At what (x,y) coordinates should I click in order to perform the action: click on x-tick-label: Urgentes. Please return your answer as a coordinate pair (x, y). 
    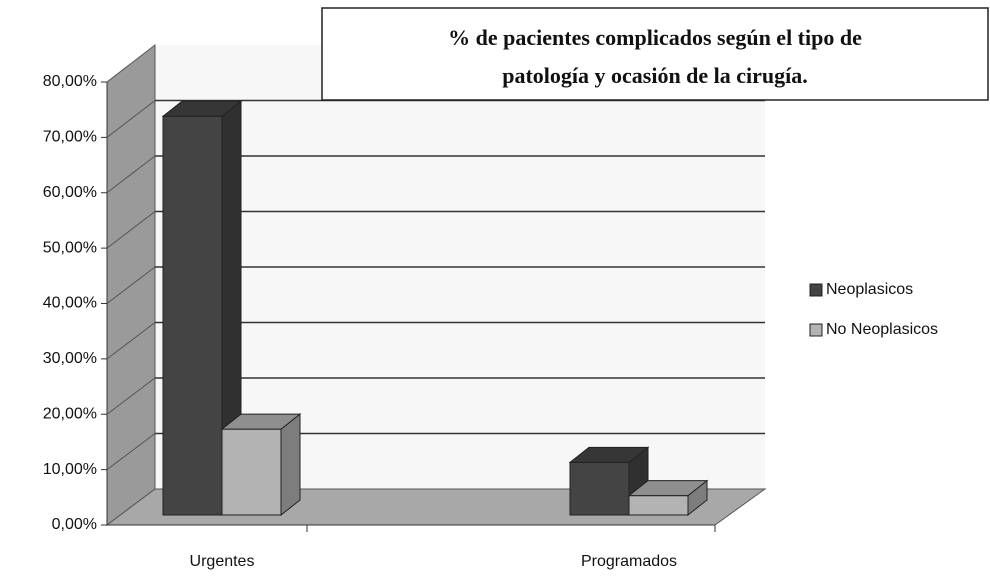
    Looking at the image, I should click on (222, 561).